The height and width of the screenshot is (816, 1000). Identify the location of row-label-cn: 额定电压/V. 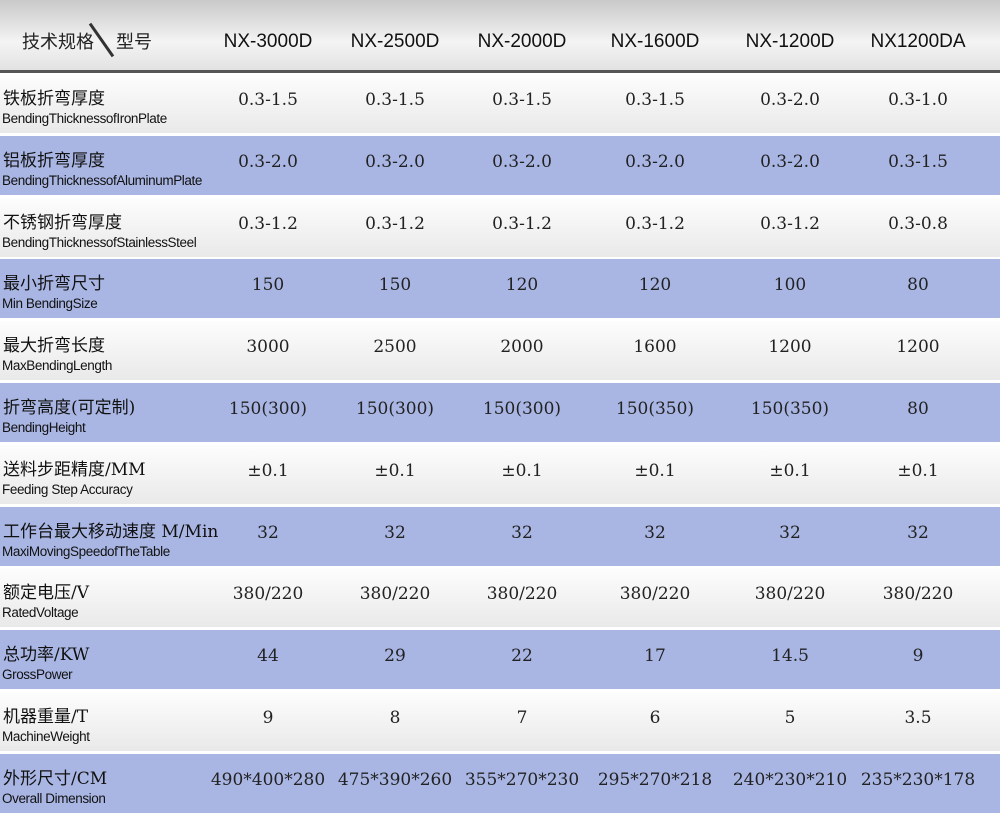
(46, 593).